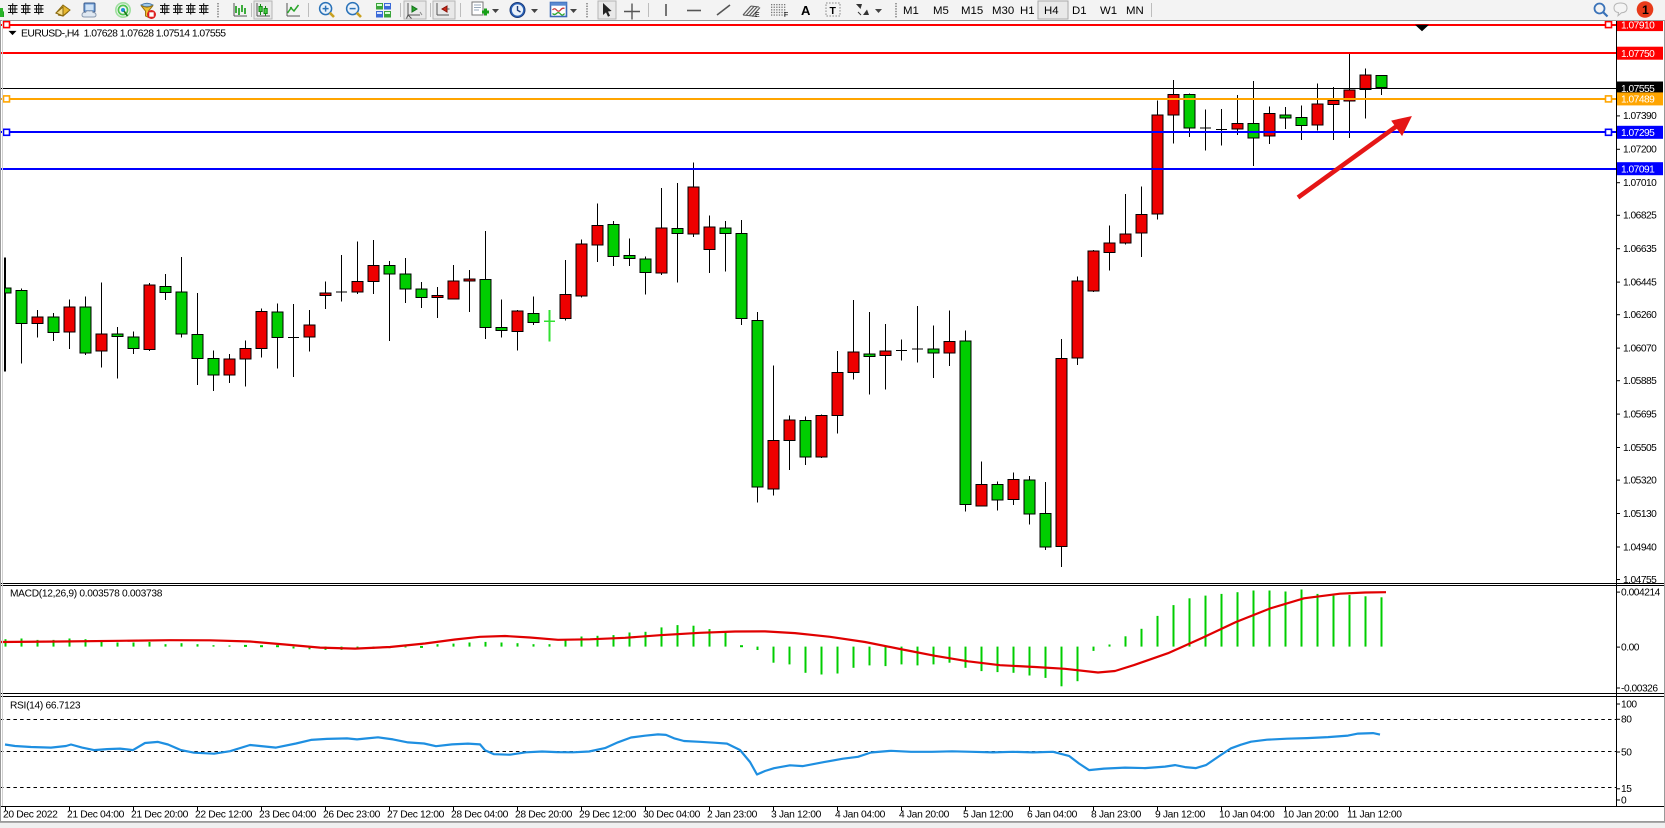 The image size is (1665, 828). What do you see at coordinates (1638, 133) in the screenshot?
I see `svg-text: 1.07295` at bounding box center [1638, 133].